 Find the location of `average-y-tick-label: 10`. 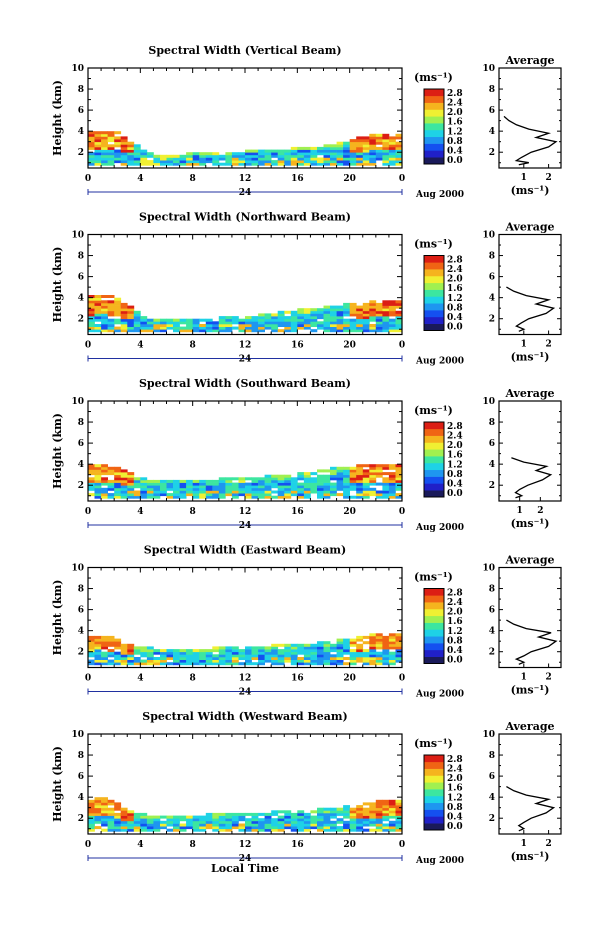

average-y-tick-label: 10 is located at coordinates (488, 69).